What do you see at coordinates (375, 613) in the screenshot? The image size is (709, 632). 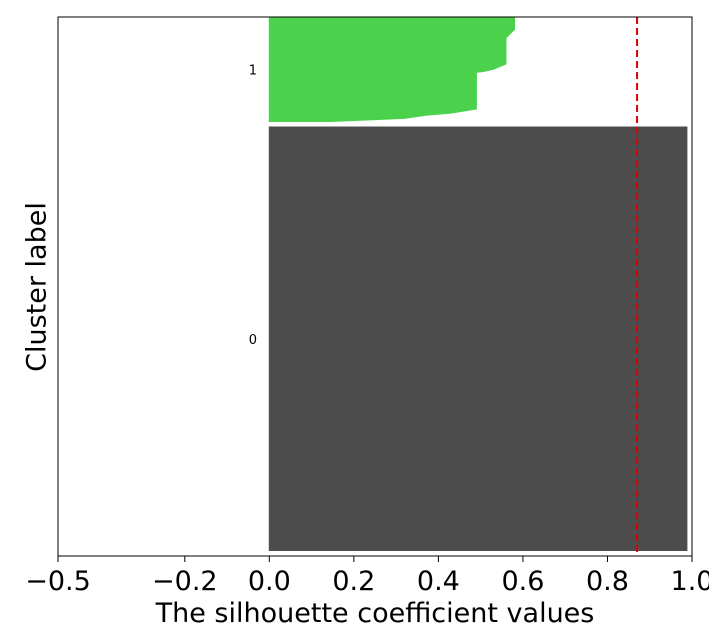 I see `x-axis-label: The silhouette coefficient values` at bounding box center [375, 613].